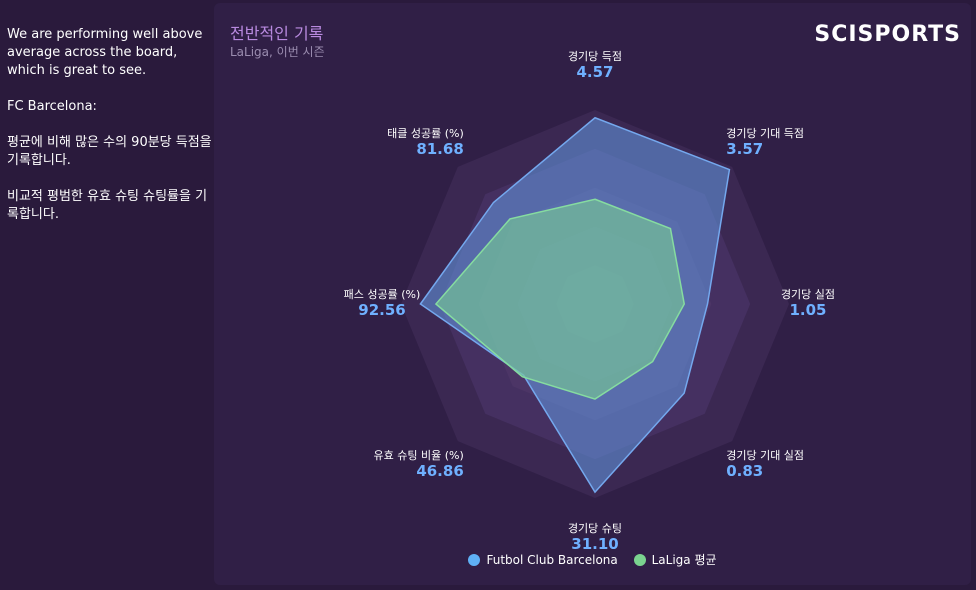  What do you see at coordinates (381, 310) in the screenshot?
I see `axis-value-6: 92.56` at bounding box center [381, 310].